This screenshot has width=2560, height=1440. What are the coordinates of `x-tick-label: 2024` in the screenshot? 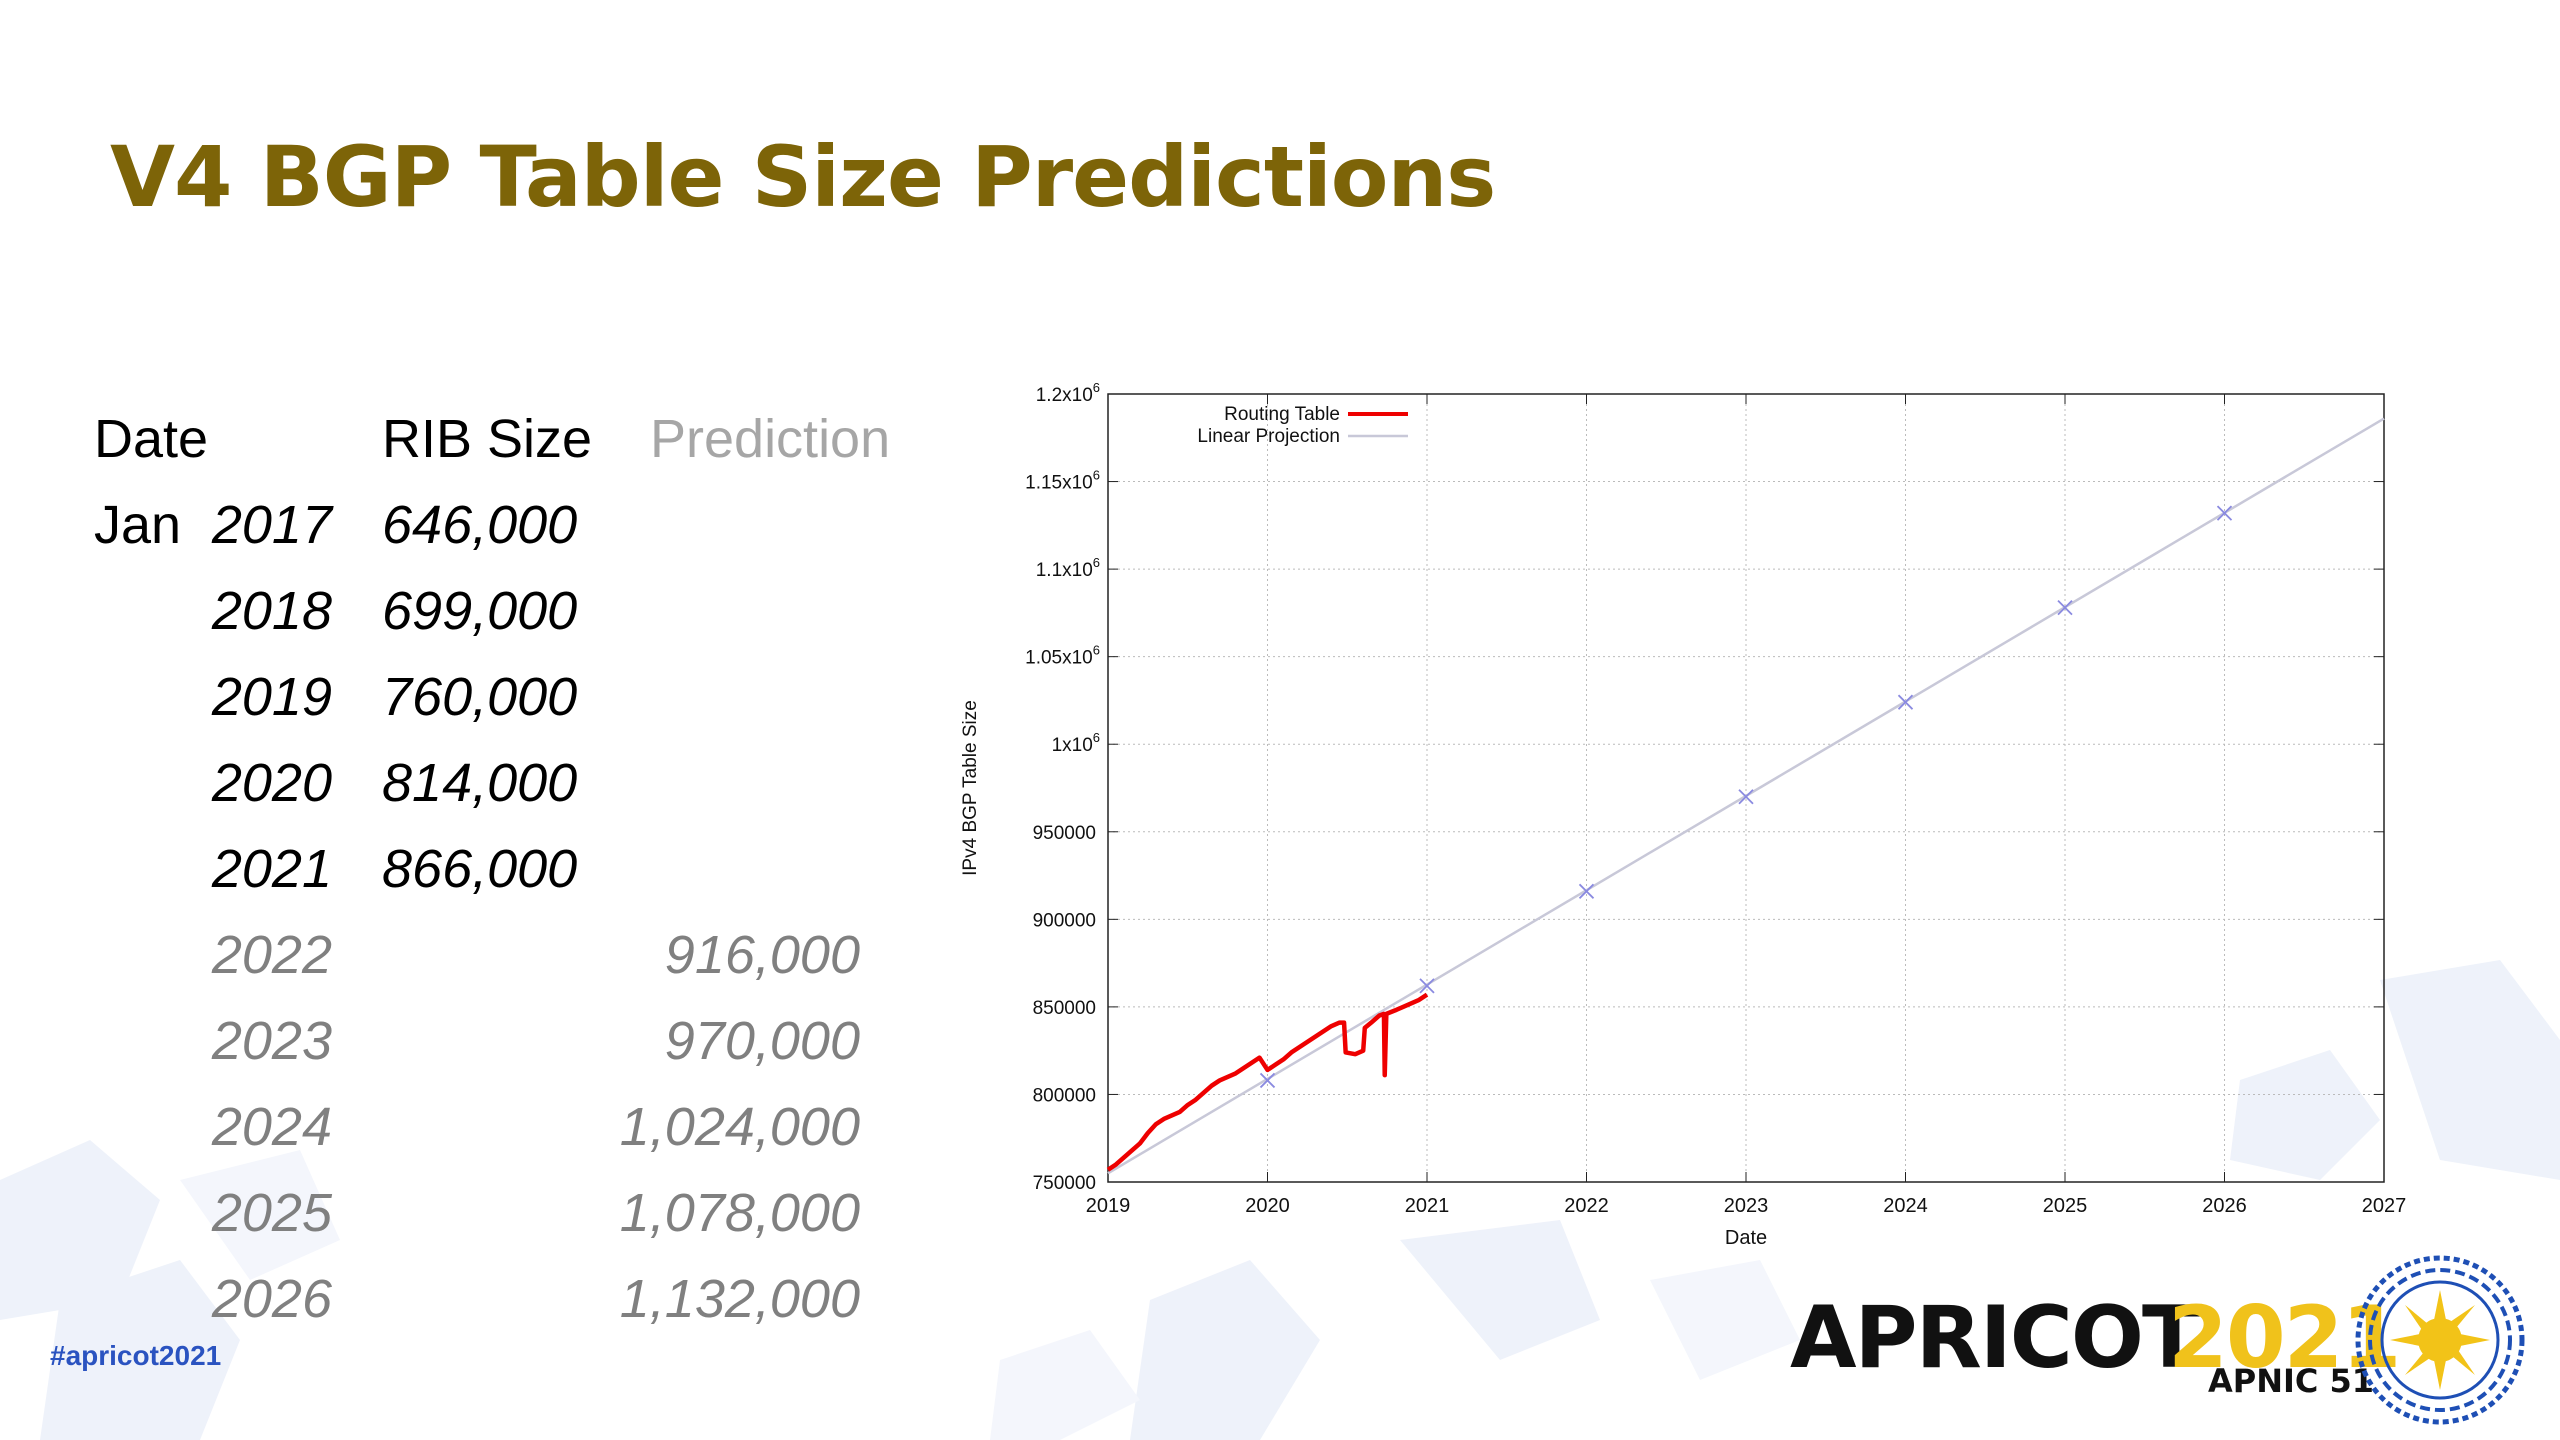 It's located at (1905, 1206).